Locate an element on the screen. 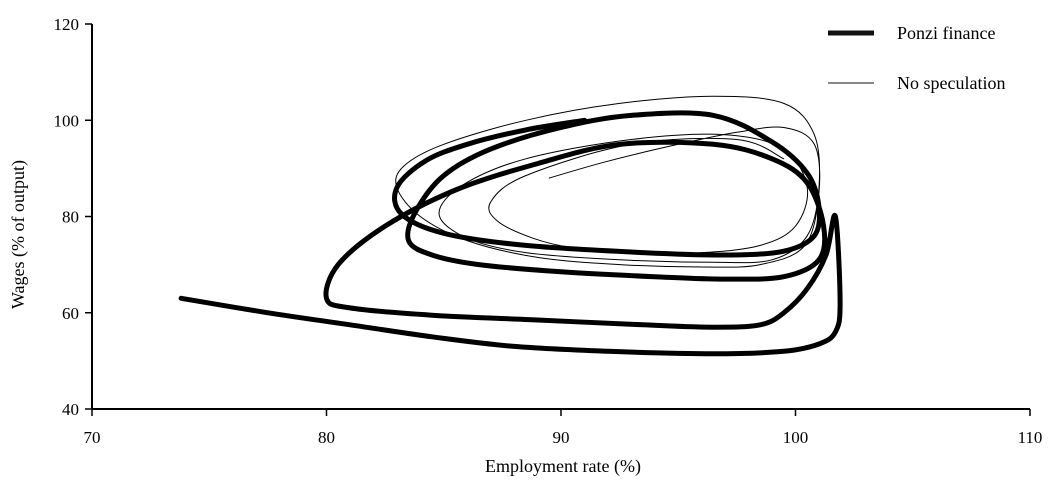 The height and width of the screenshot is (481, 1050). legend-label-no-speculation: No speculation is located at coordinates (951, 83).